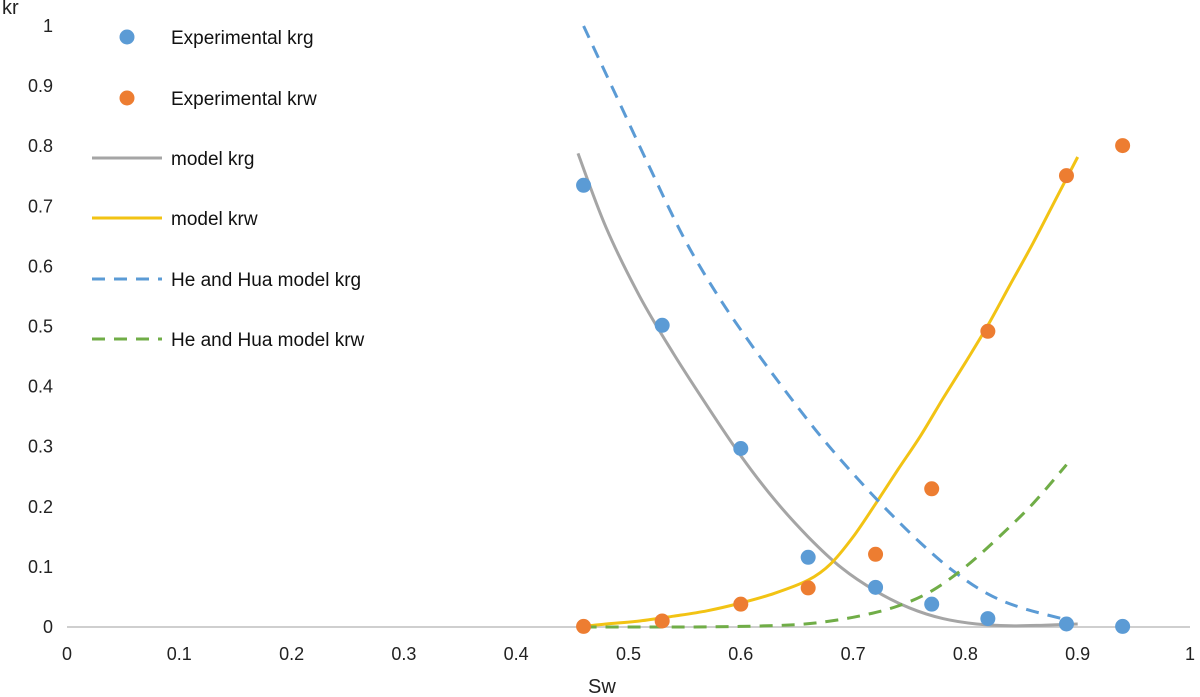 Image resolution: width=1200 pixels, height=697 pixels. What do you see at coordinates (48, 26) in the screenshot?
I see `y-tick-label: 1` at bounding box center [48, 26].